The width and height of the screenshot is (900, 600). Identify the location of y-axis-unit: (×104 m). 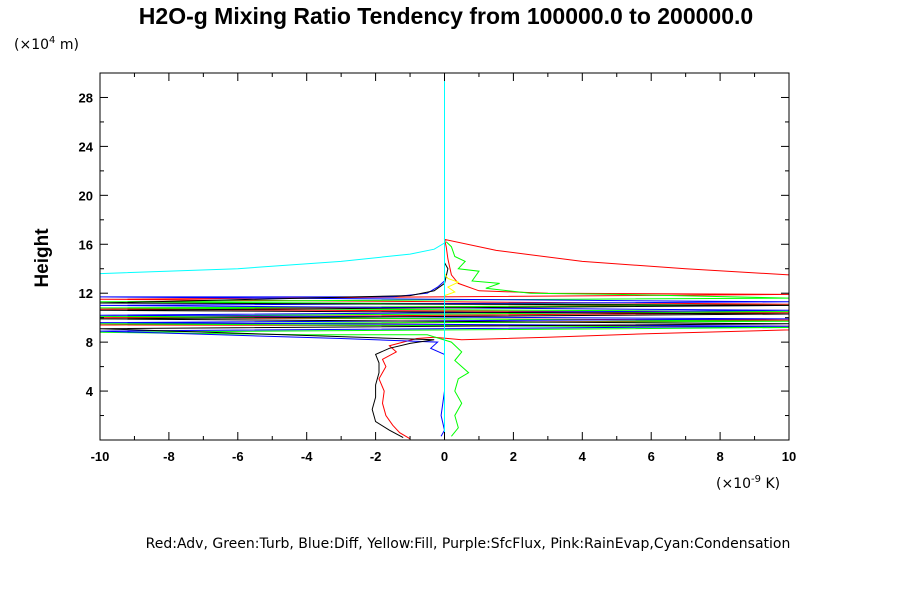
(46, 44).